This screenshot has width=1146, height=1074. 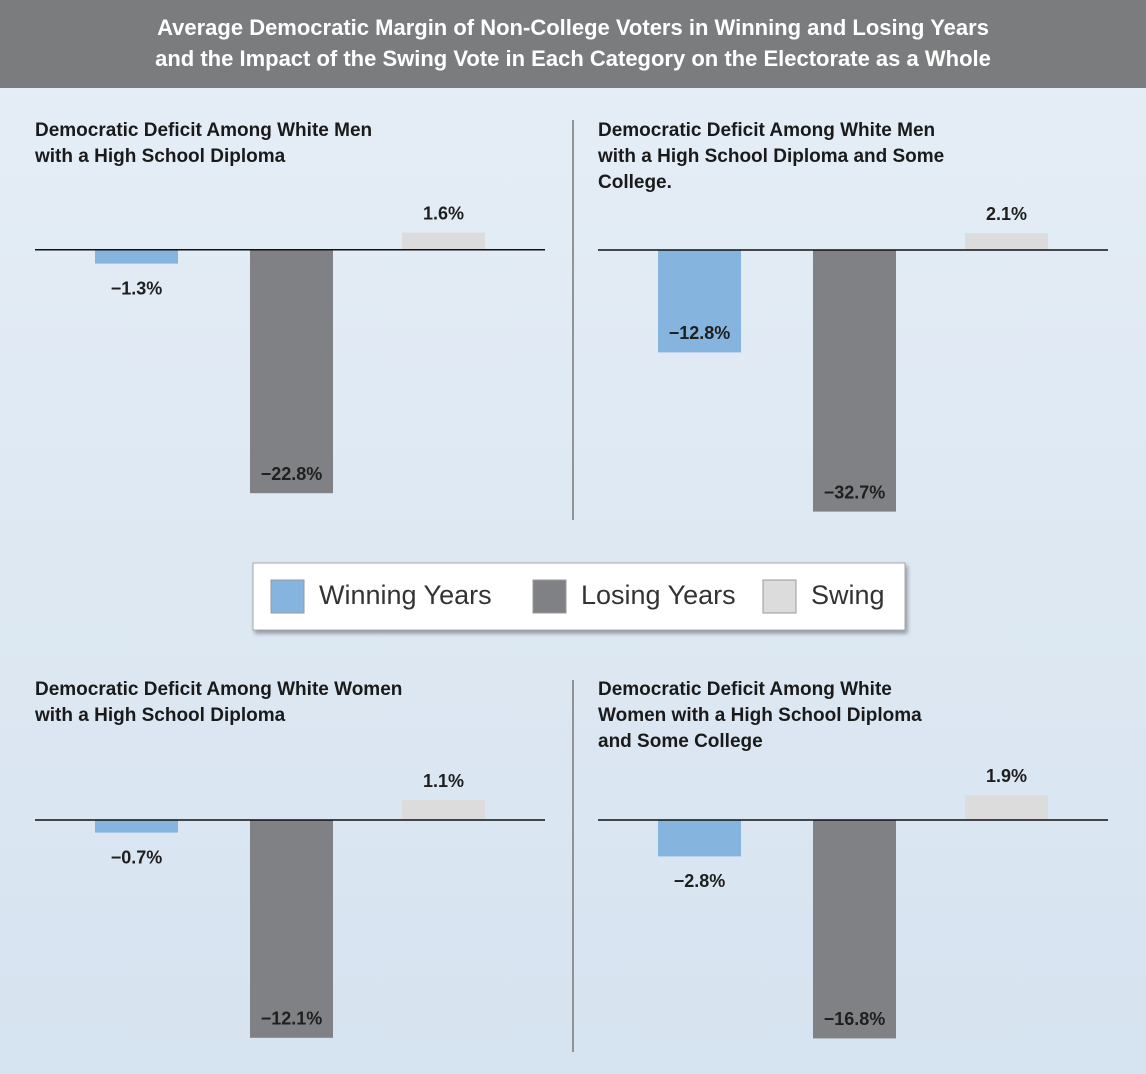 What do you see at coordinates (760, 715) in the screenshot?
I see `panel-title: Women with a High School Diploma` at bounding box center [760, 715].